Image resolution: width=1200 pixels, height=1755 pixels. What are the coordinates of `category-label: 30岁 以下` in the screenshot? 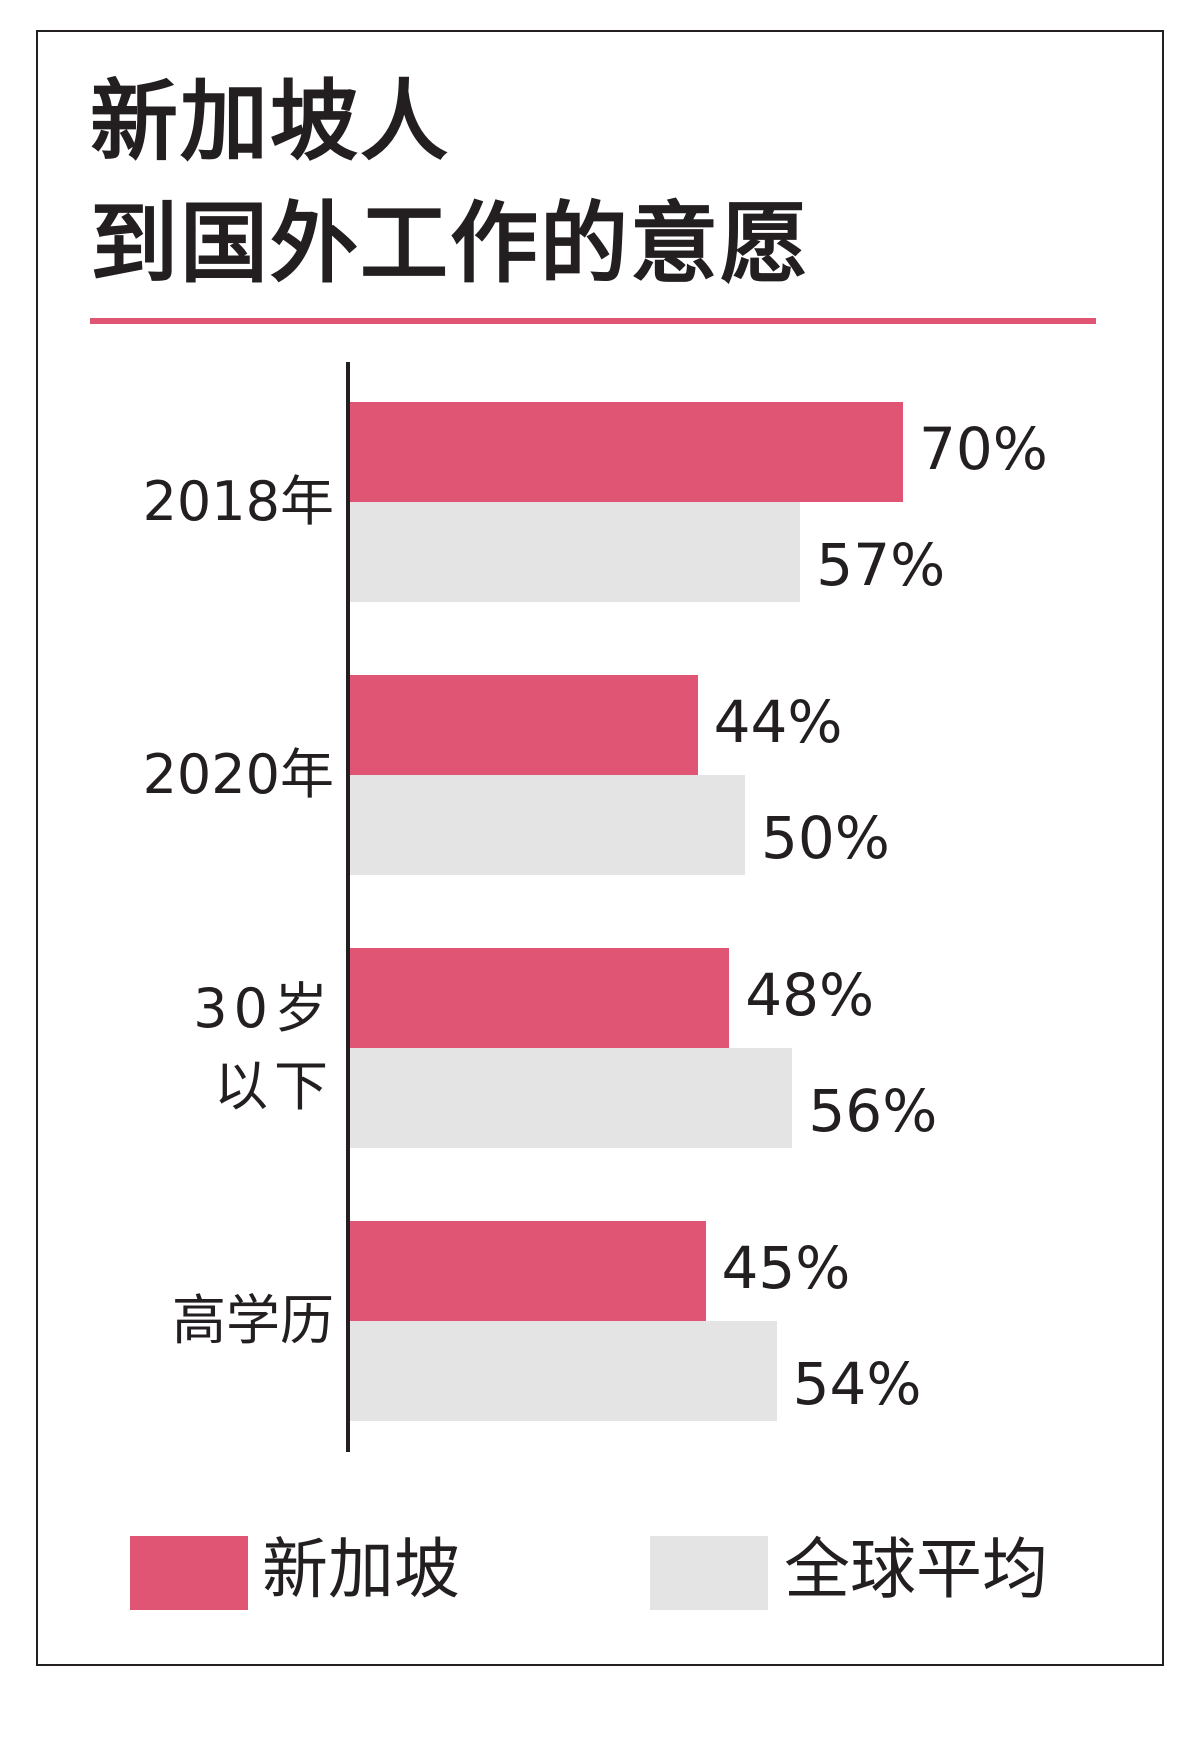 It's located at (263, 1048).